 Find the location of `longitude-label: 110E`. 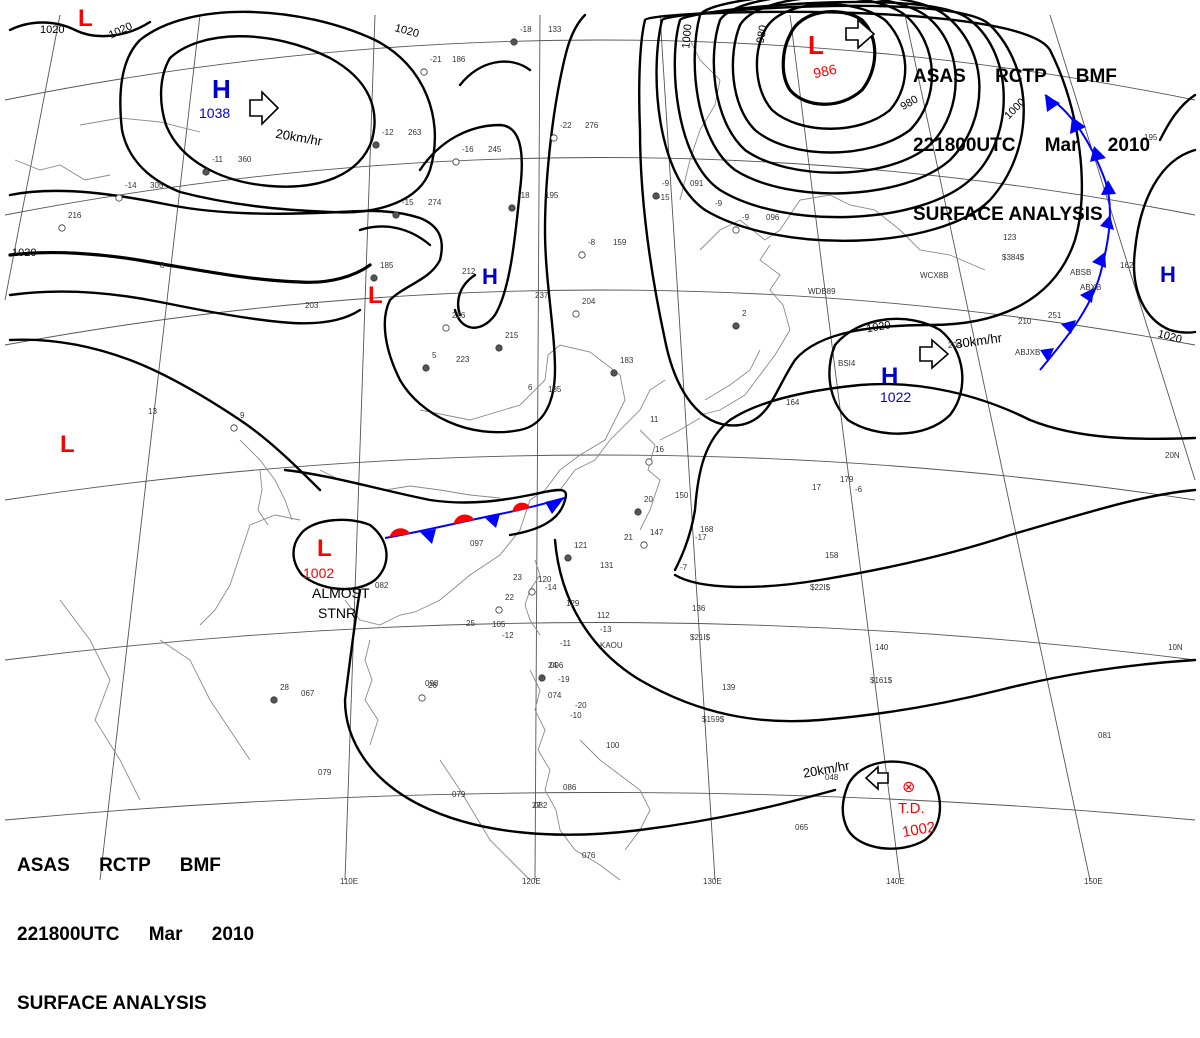

longitude-label: 110E is located at coordinates (349, 881).